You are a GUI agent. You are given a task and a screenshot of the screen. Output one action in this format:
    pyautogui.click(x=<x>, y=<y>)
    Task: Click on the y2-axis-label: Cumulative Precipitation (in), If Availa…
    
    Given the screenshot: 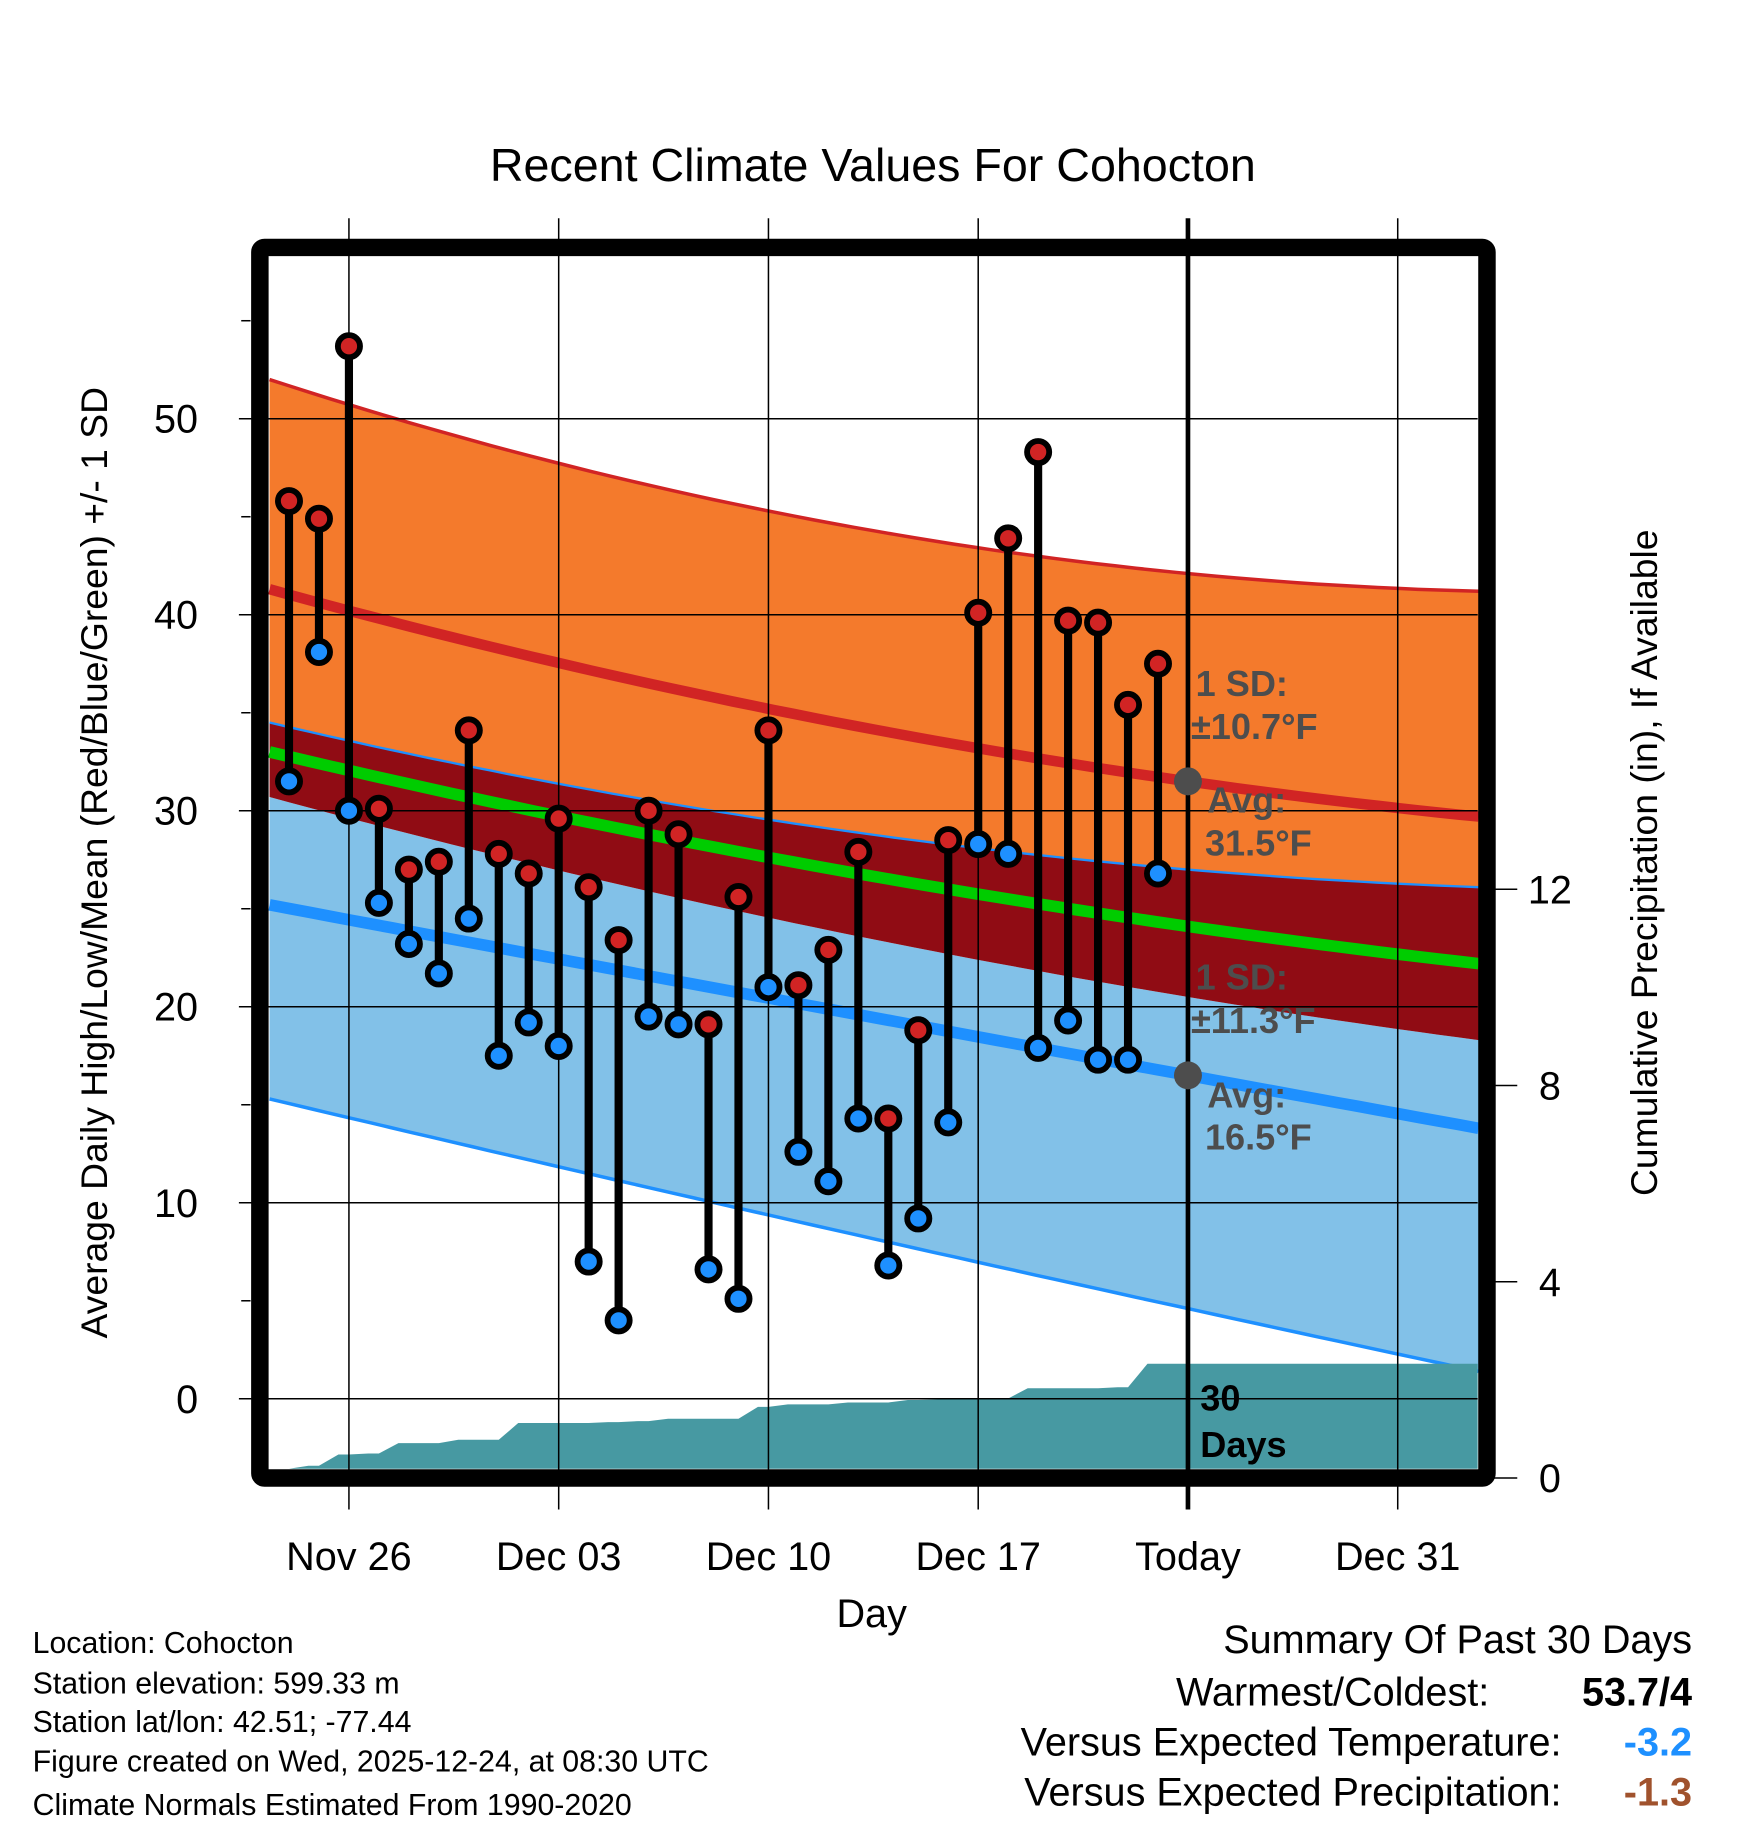 What is the action you would take?
    pyautogui.click(x=1644, y=862)
    